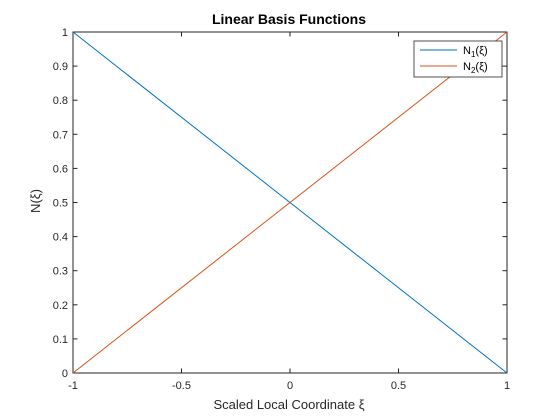  I want to click on y-tick-label: 0.2, so click(60, 306).